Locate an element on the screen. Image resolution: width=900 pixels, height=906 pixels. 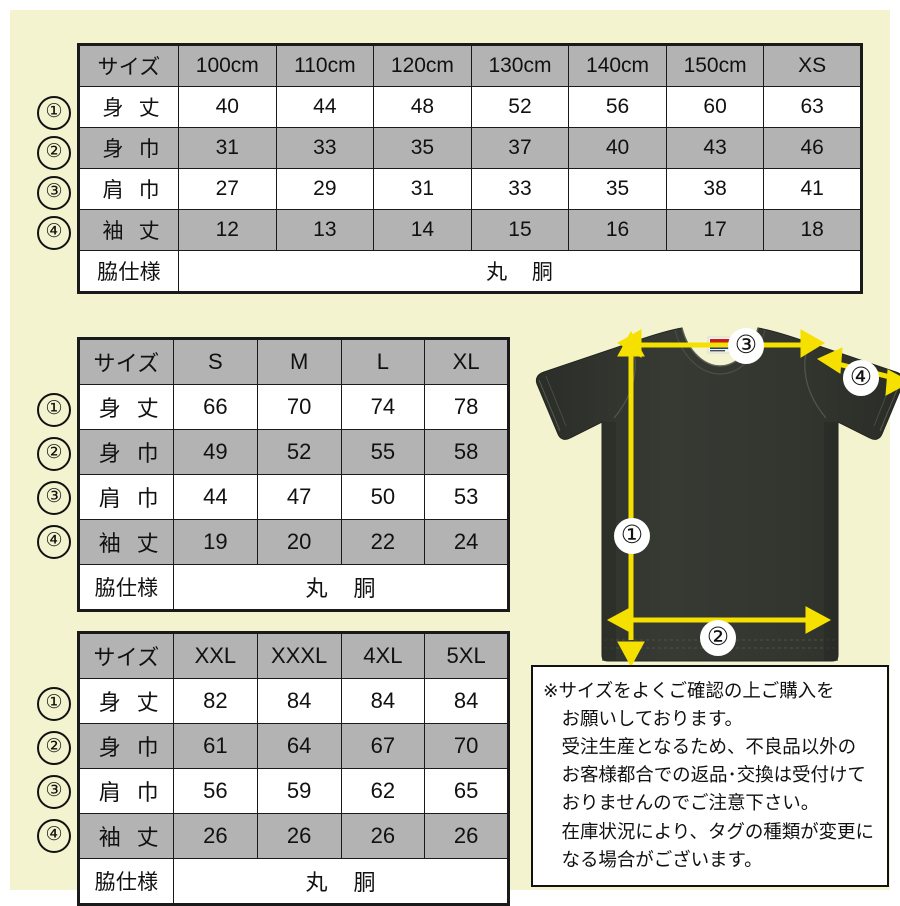
cell: 63 is located at coordinates (812, 107).